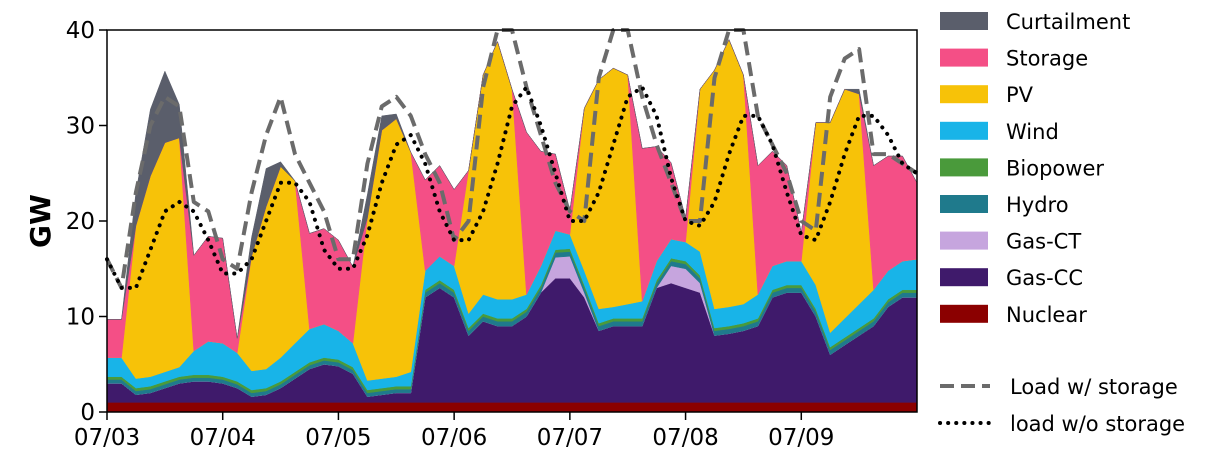 Image resolution: width=1222 pixels, height=456 pixels. I want to click on y-tick-label: 30, so click(80, 127).